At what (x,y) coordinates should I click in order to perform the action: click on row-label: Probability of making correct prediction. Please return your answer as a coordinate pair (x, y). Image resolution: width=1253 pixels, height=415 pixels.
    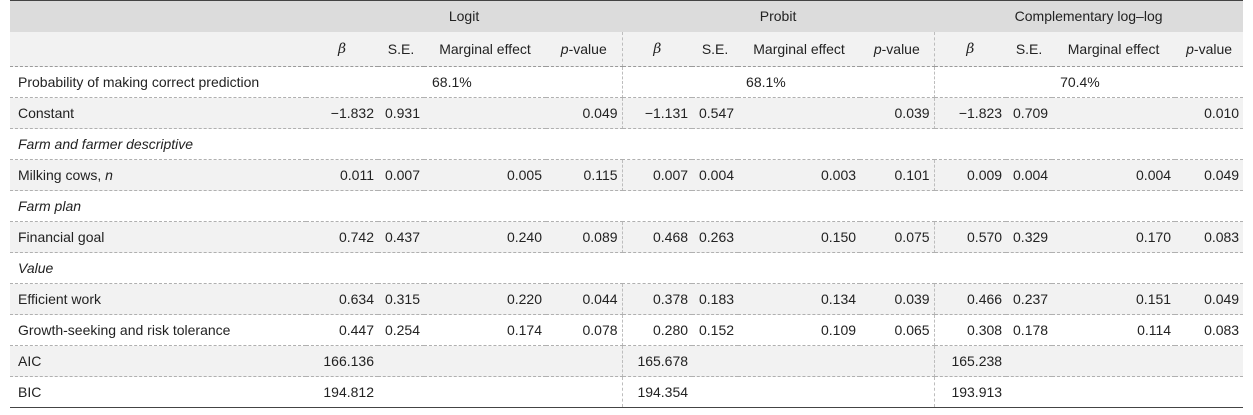
    Looking at the image, I should click on (158, 82).